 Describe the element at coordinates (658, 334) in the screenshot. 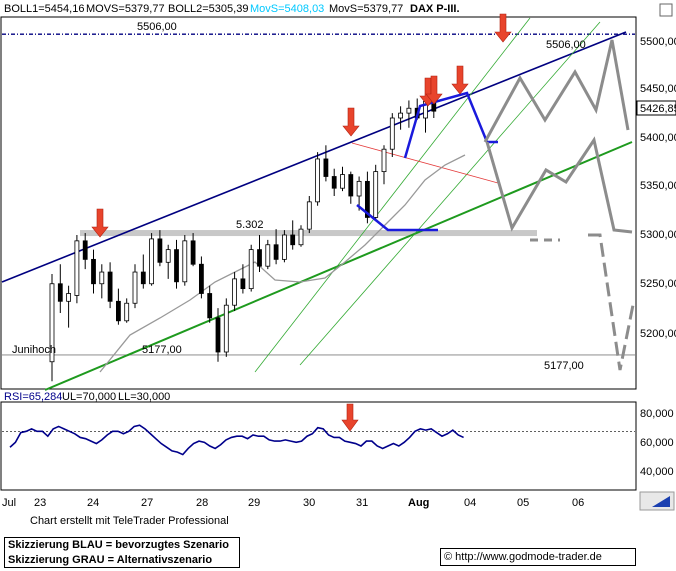

I see `ytick-label: 5200,00` at that location.